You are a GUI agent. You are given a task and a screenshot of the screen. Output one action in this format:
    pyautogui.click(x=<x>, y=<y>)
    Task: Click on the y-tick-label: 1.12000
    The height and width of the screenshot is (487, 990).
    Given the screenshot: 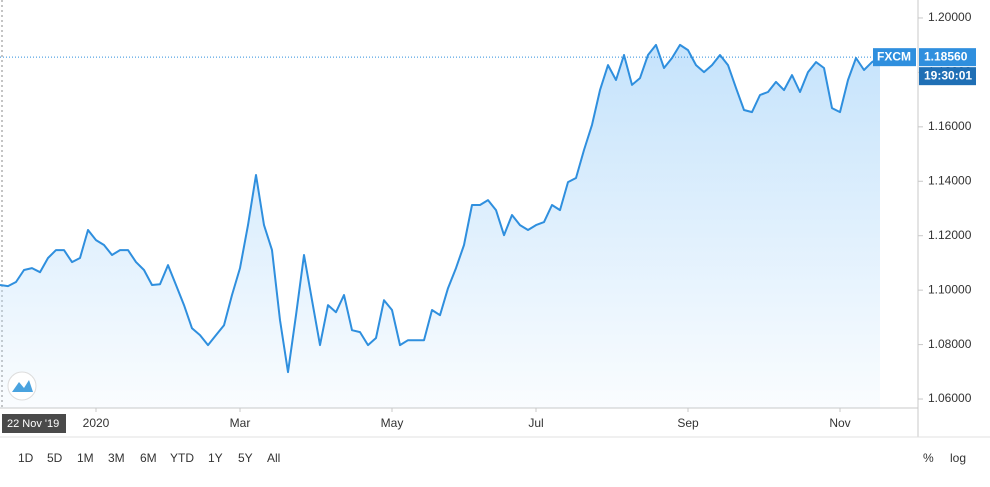 What is the action you would take?
    pyautogui.click(x=950, y=235)
    